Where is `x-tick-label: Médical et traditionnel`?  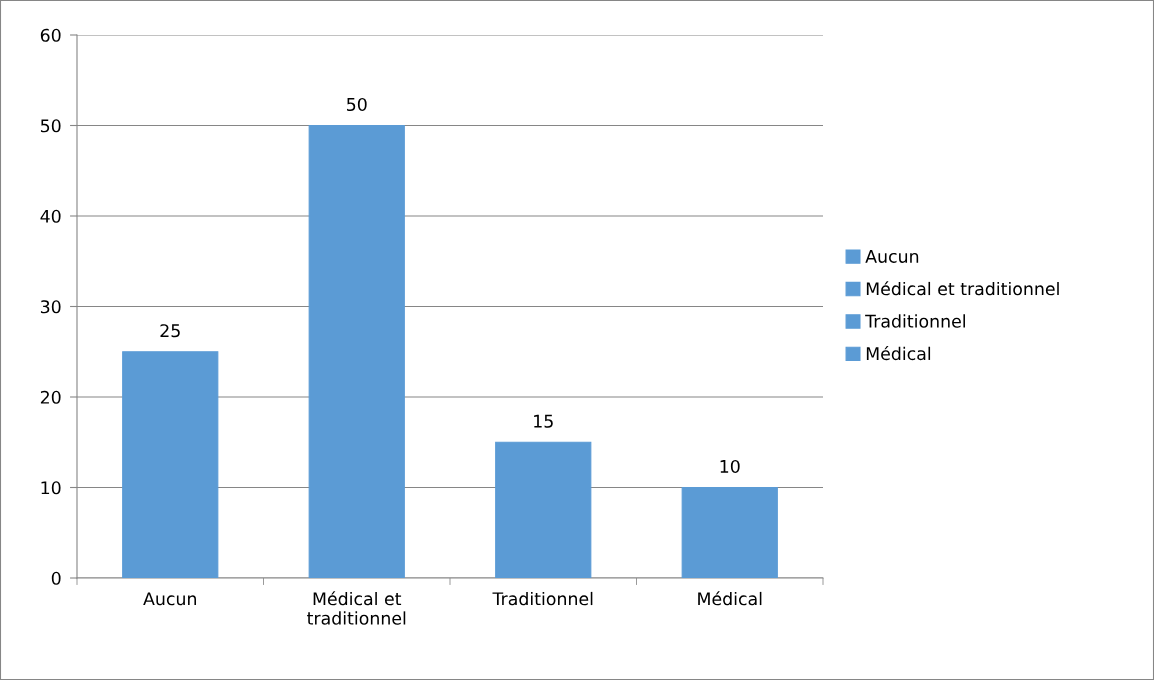
x-tick-label: Médical et traditionnel is located at coordinates (356, 608).